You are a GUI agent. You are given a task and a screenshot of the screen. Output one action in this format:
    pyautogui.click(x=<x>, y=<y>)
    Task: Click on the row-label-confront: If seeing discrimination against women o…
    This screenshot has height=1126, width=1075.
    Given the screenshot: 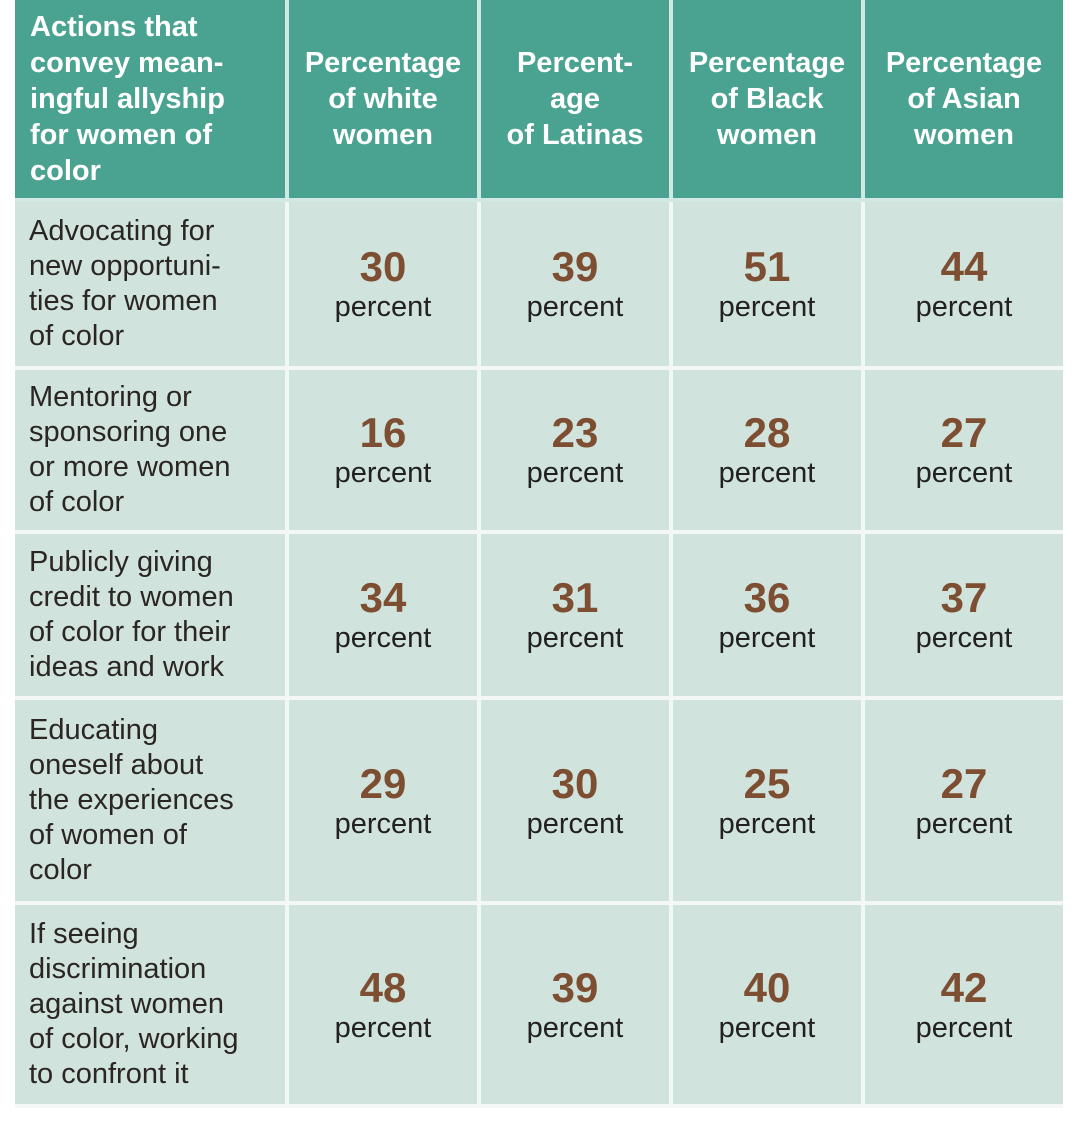 What is the action you would take?
    pyautogui.click(x=152, y=1006)
    